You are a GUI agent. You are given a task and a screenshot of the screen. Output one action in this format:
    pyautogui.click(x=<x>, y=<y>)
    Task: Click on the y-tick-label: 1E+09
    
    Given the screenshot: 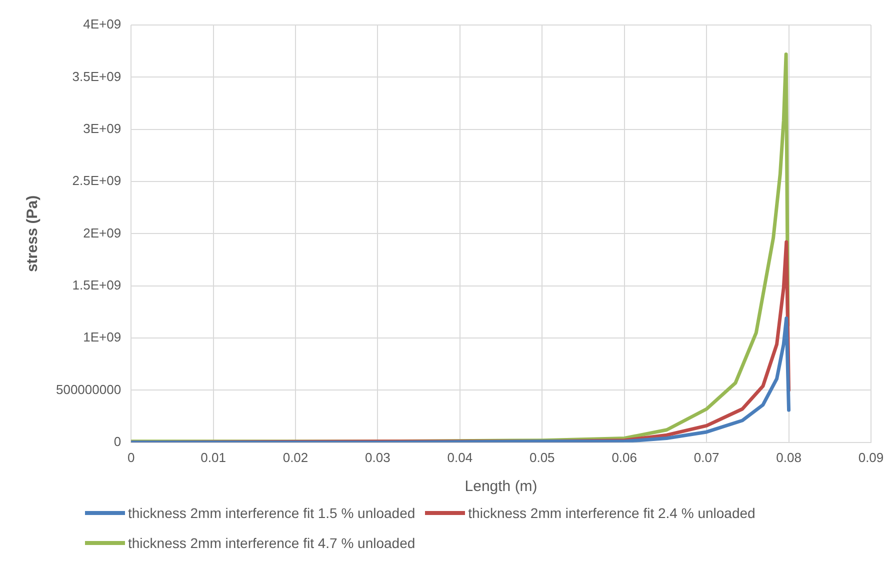 What is the action you would take?
    pyautogui.click(x=102, y=337)
    